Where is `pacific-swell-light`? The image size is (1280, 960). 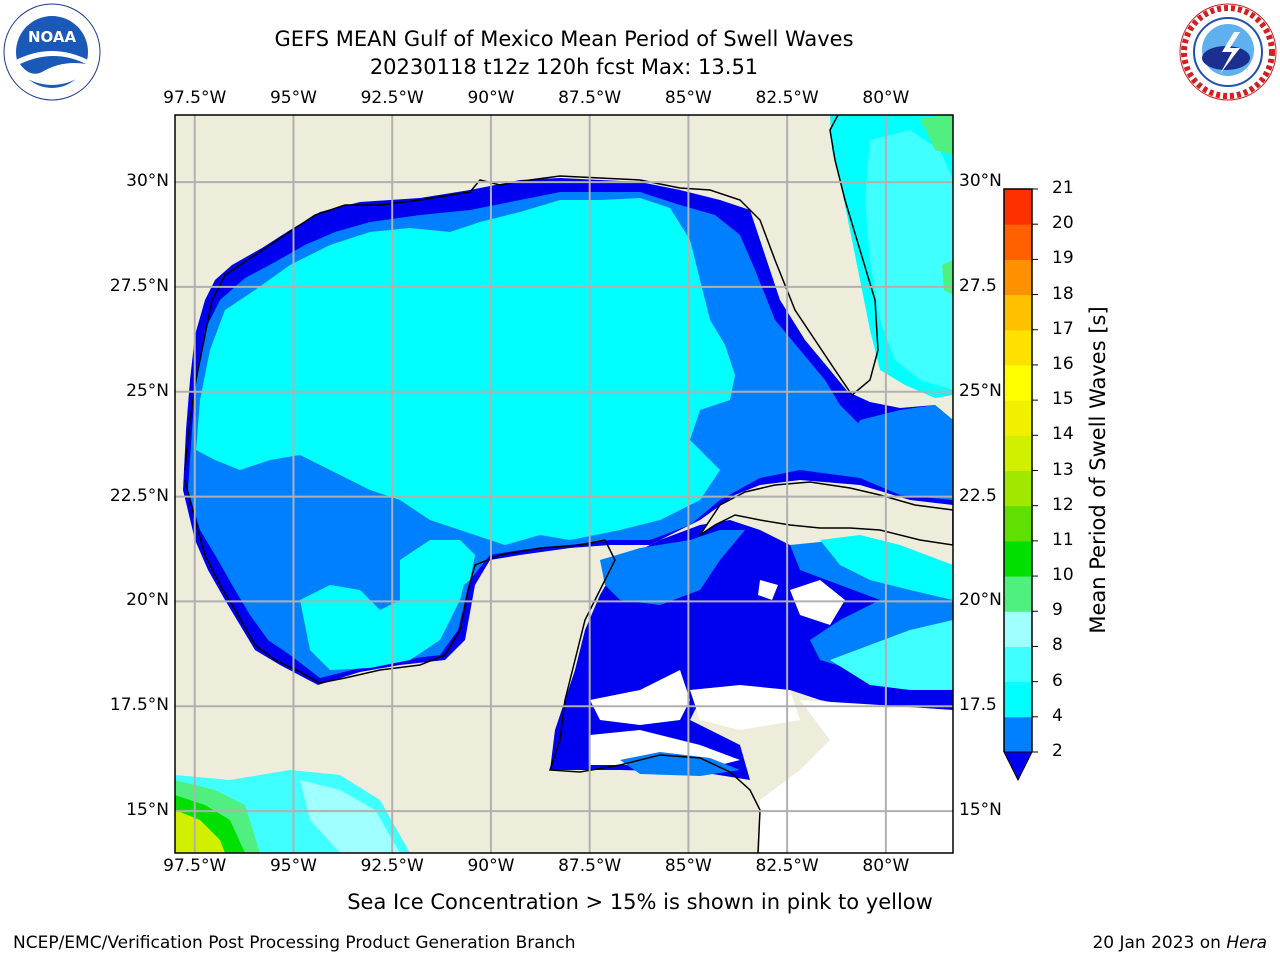 pacific-swell-light is located at coordinates (350, 816).